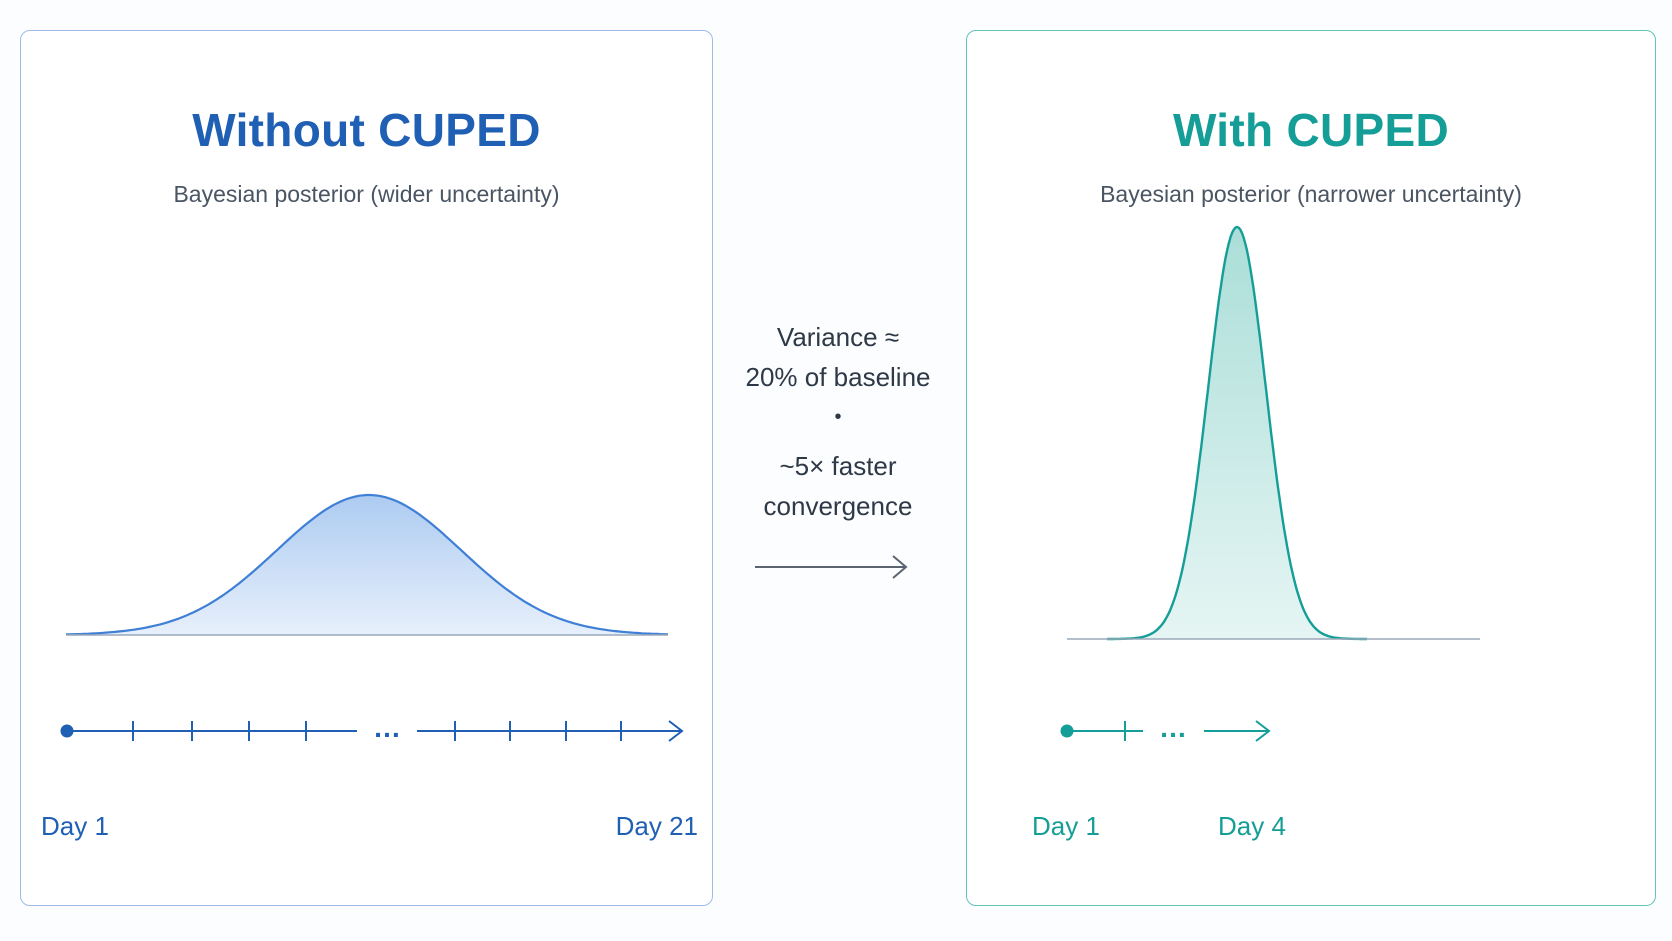 This screenshot has width=1672, height=941. What do you see at coordinates (656, 826) in the screenshot?
I see `timeline-end-label: Day 21` at bounding box center [656, 826].